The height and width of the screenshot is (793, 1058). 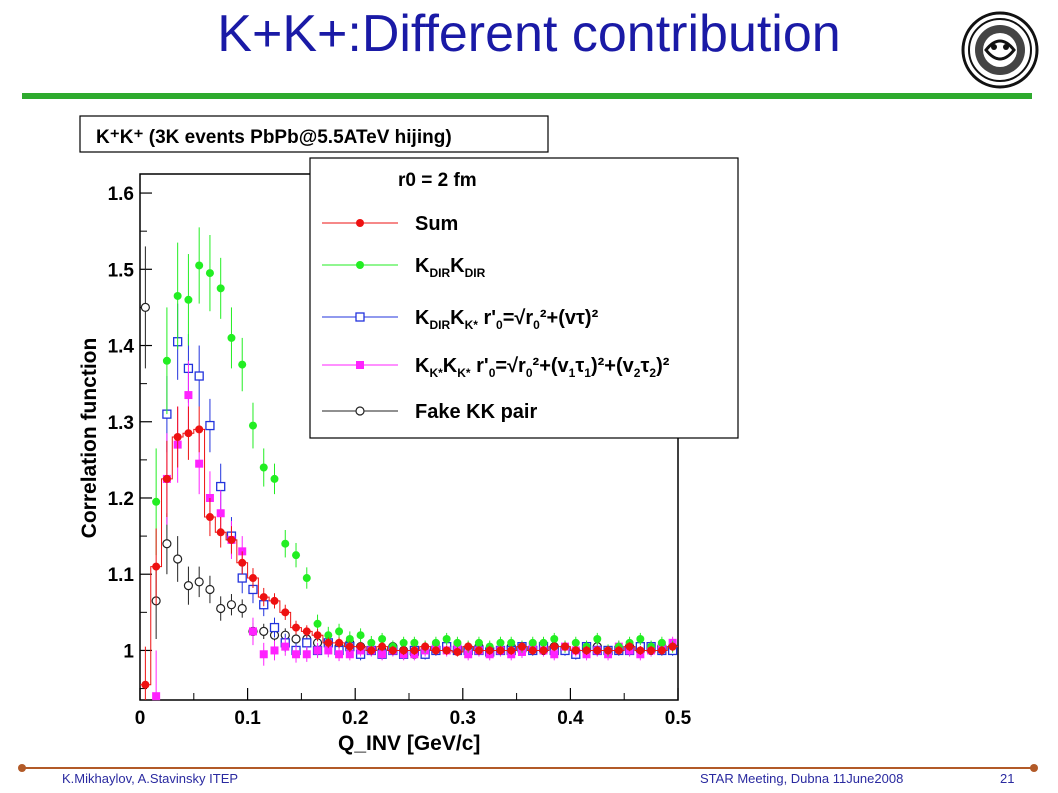 I want to click on y-tick-label: 1.4, so click(x=121, y=347).